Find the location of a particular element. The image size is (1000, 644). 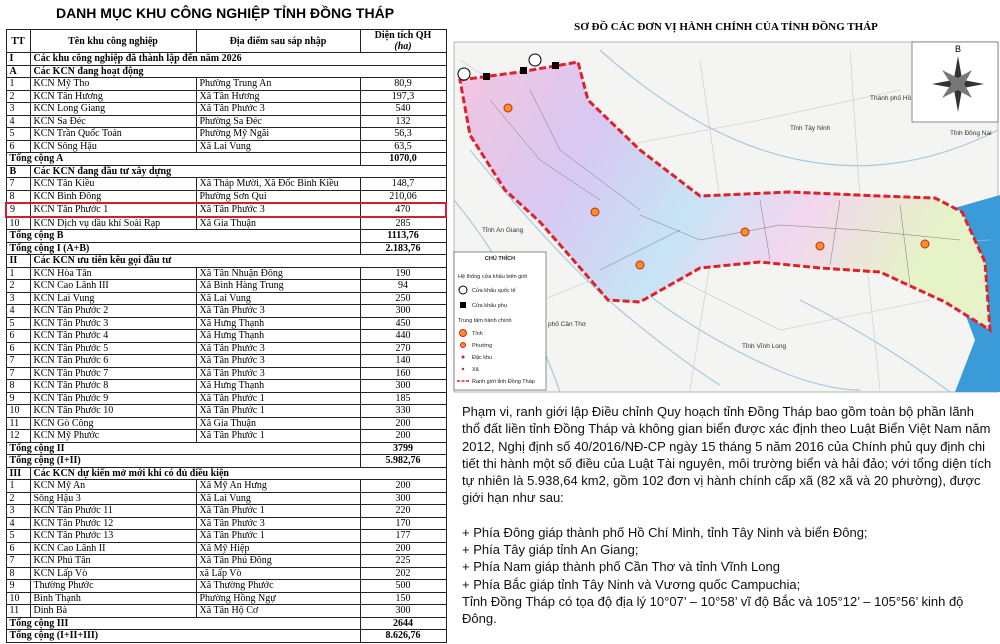

table-row: 6 KCN Tân Phước 4 Xã Hưng Thạnh 440 is located at coordinates (226, 336).